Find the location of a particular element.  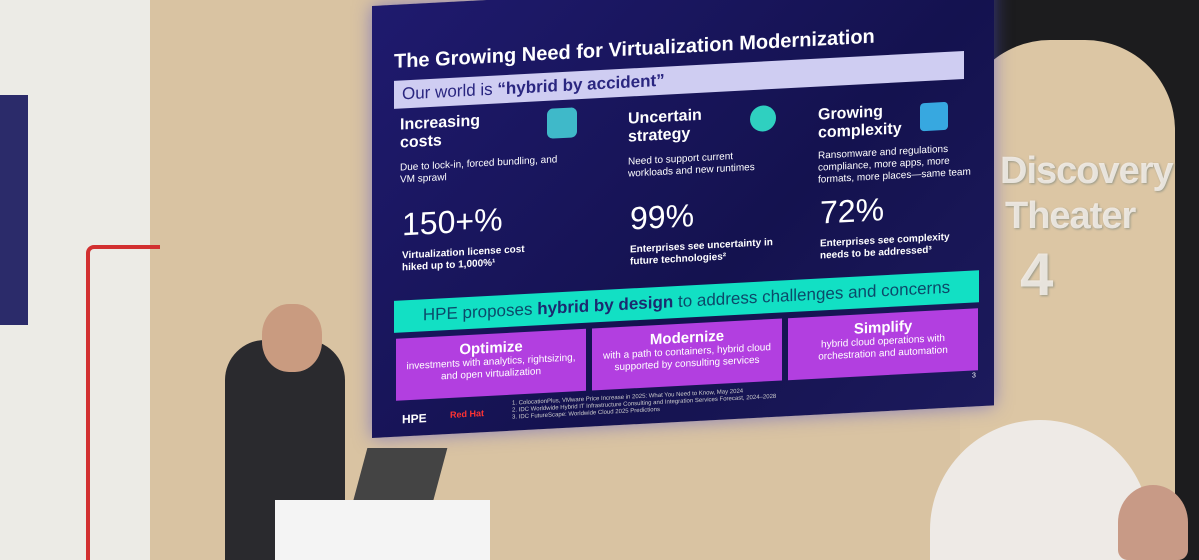

side-screen is located at coordinates (14, 210).